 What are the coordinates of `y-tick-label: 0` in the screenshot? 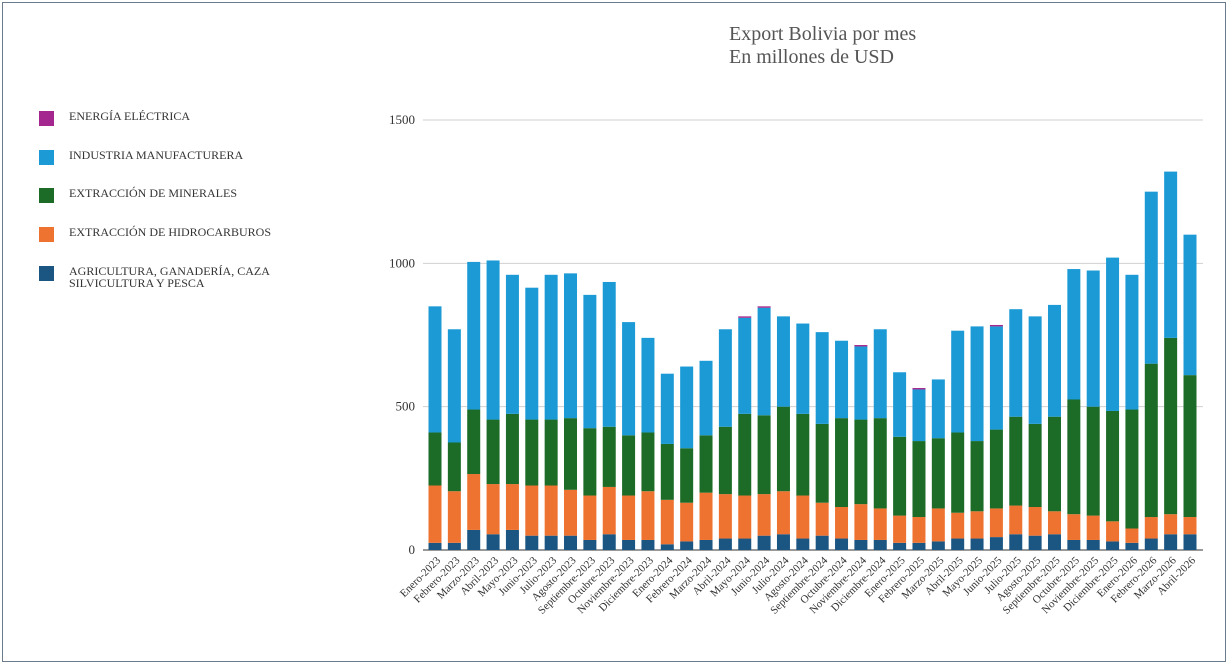 It's located at (412, 549).